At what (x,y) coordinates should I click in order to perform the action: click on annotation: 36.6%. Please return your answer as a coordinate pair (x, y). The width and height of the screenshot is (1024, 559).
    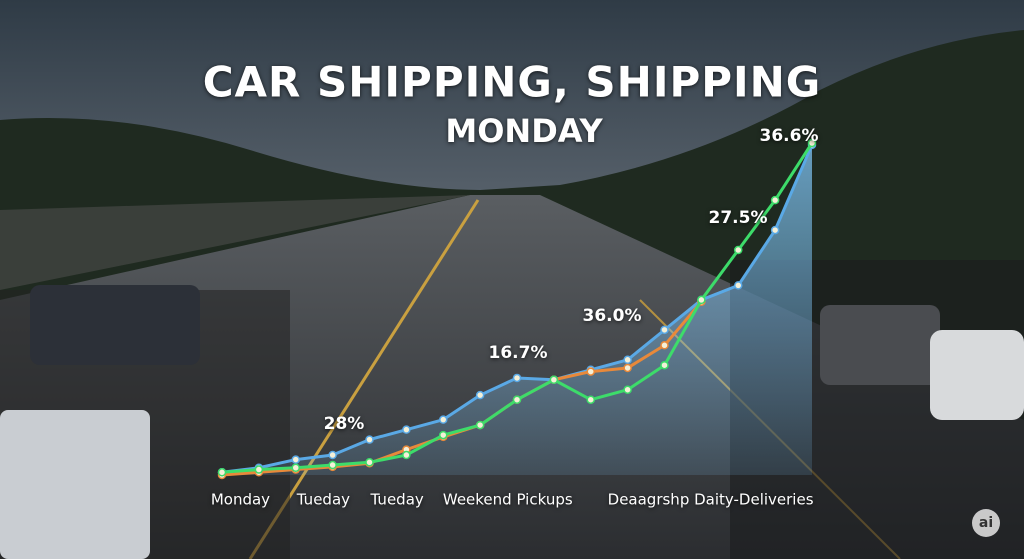
    Looking at the image, I should click on (789, 136).